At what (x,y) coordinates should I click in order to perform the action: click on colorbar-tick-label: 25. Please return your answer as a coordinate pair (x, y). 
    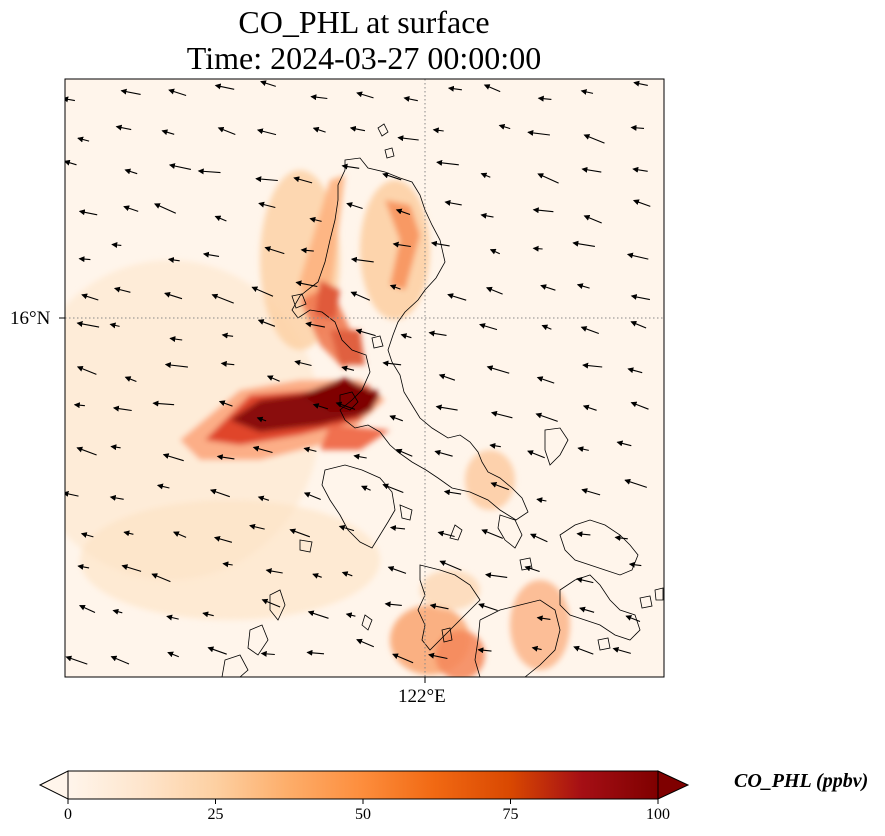
    Looking at the image, I should click on (215, 814).